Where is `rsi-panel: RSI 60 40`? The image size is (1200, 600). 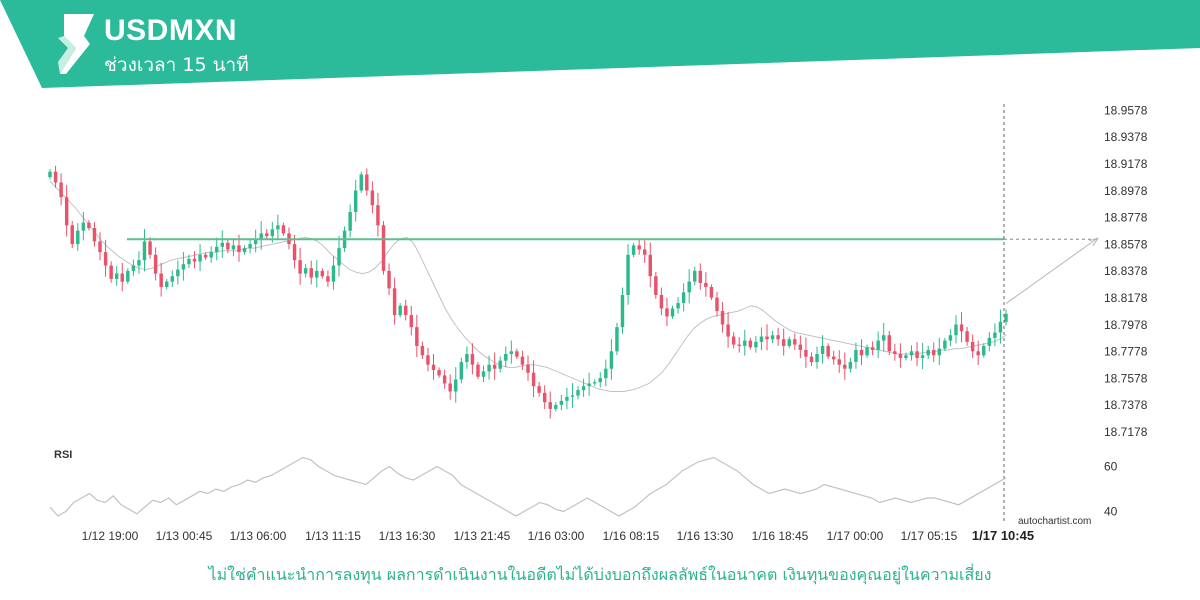
rsi-panel: RSI 60 40 is located at coordinates (583, 484).